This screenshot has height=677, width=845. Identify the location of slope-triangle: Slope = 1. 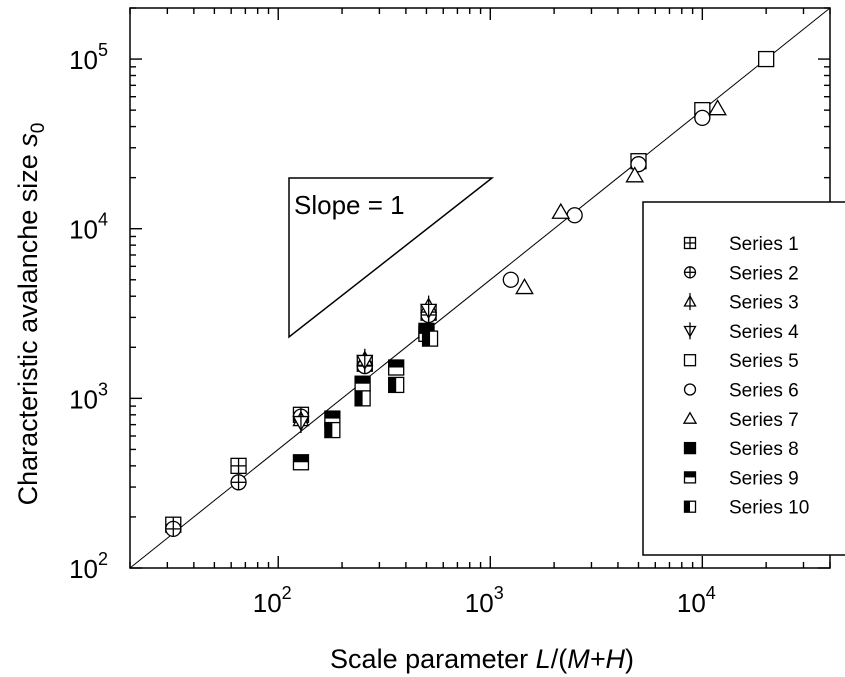
(391, 258).